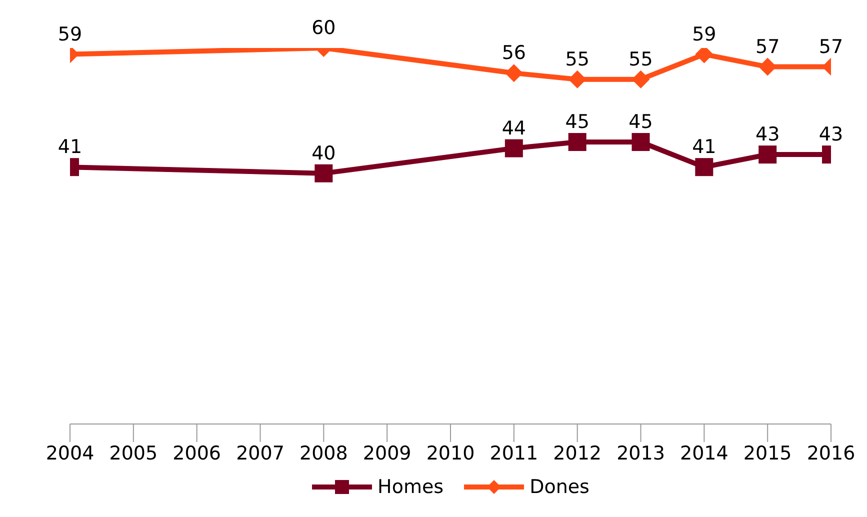  Describe the element at coordinates (514, 128) in the screenshot. I see `data-label: 44` at that location.